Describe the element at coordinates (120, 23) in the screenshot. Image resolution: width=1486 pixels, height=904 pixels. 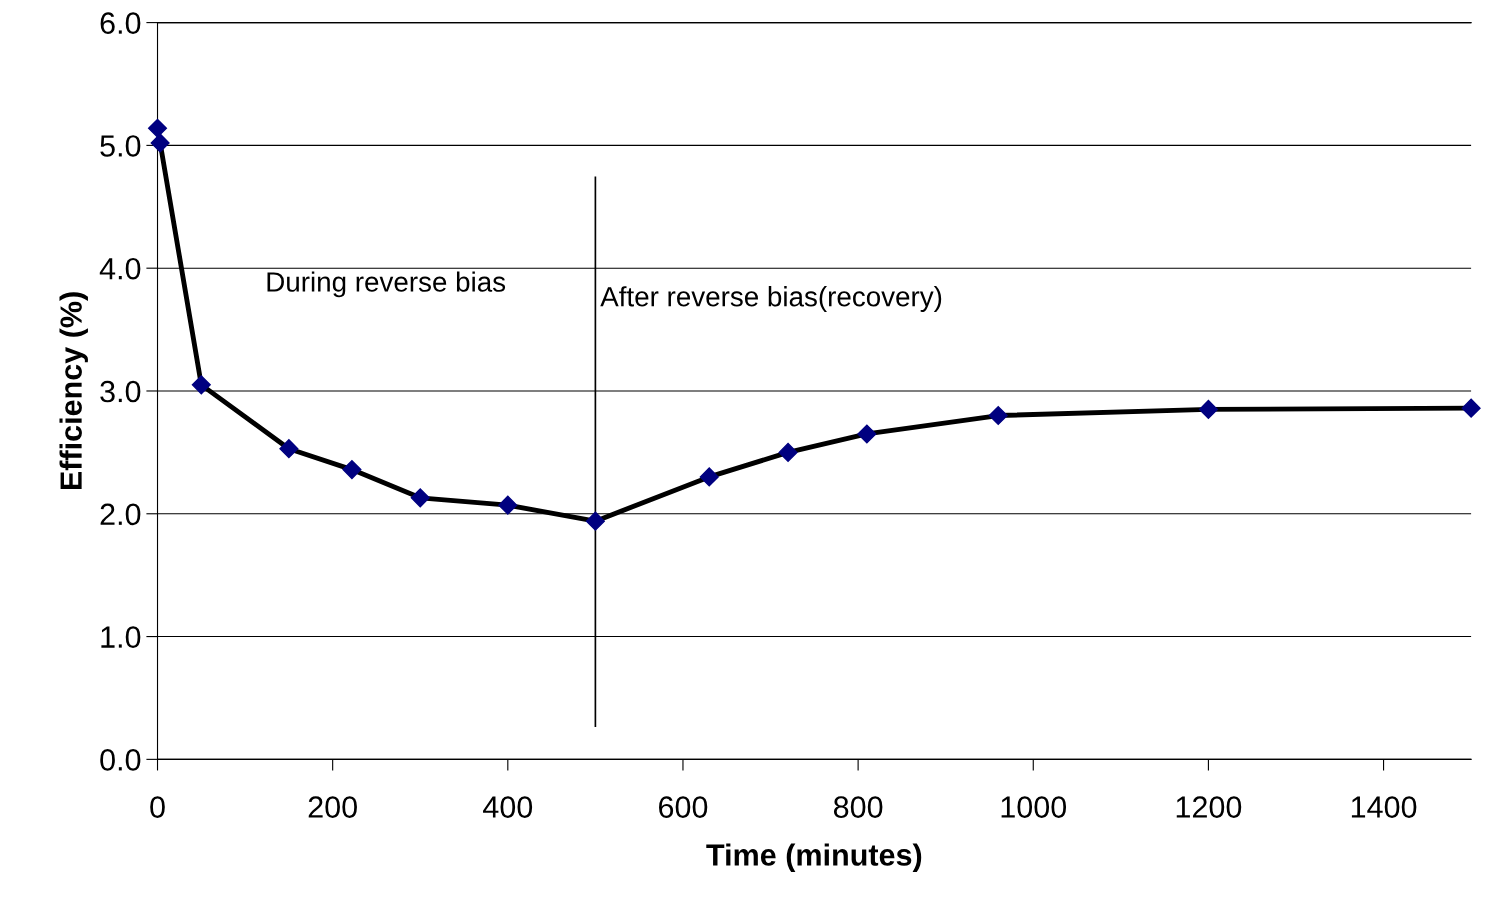
I see `y-tick-label: 6.0` at that location.